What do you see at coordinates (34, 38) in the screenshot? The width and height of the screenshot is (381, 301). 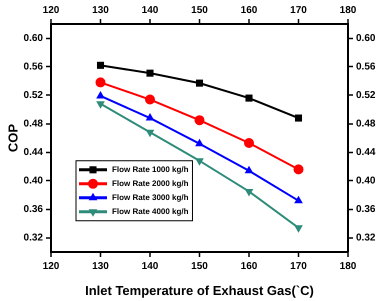 I see `y-tick-label: 0.60` at bounding box center [34, 38].